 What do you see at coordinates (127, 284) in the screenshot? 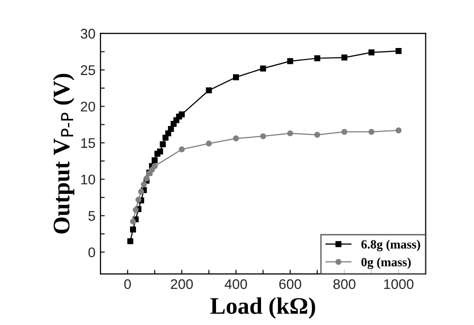
I see `x-tick-label: 0` at bounding box center [127, 284].